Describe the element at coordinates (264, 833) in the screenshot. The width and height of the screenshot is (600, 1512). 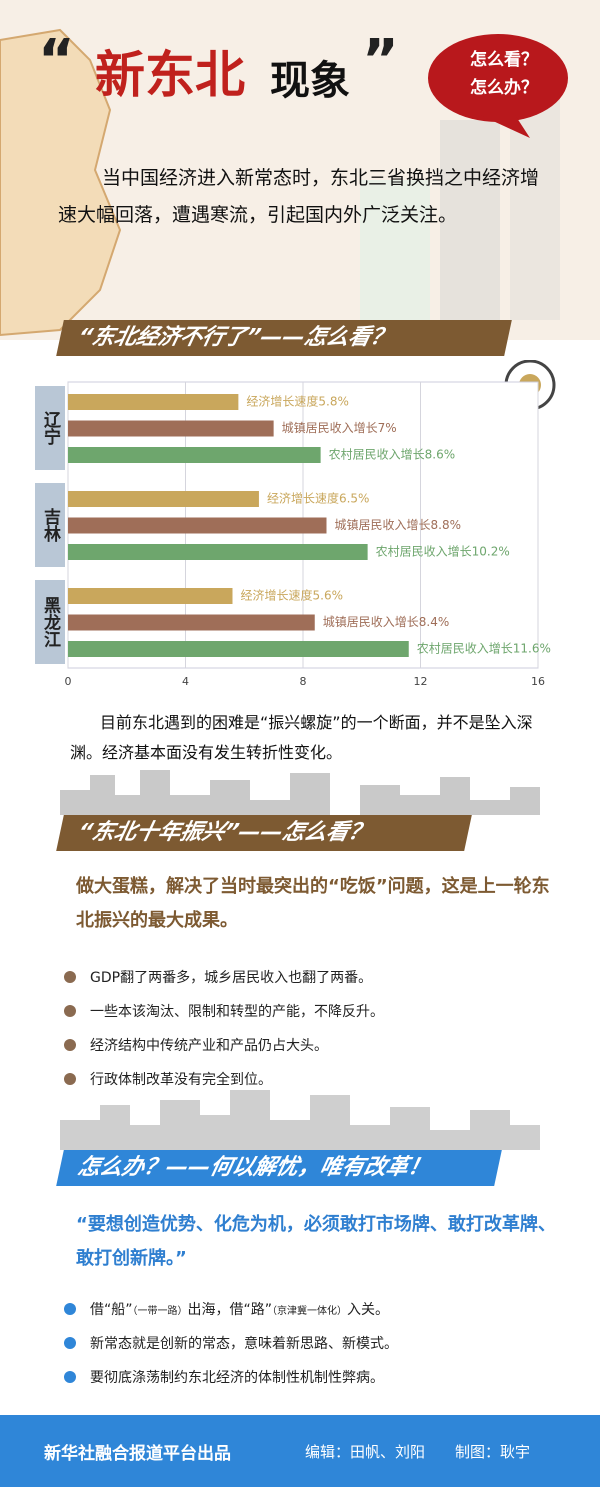
I see `banner: “东北十年振兴”——怎么看？` at that location.